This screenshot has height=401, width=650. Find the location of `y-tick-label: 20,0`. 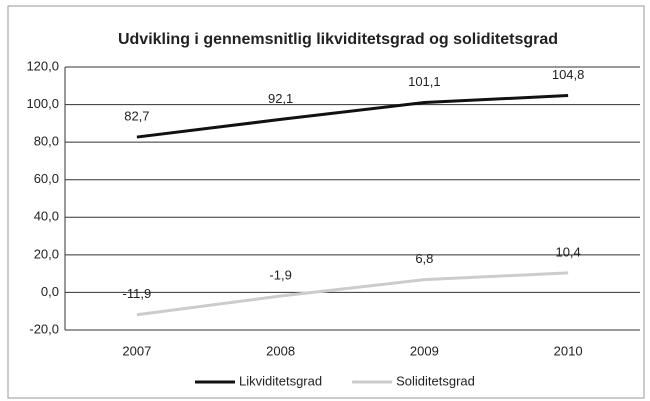

y-tick-label: 20,0 is located at coordinates (46, 253).